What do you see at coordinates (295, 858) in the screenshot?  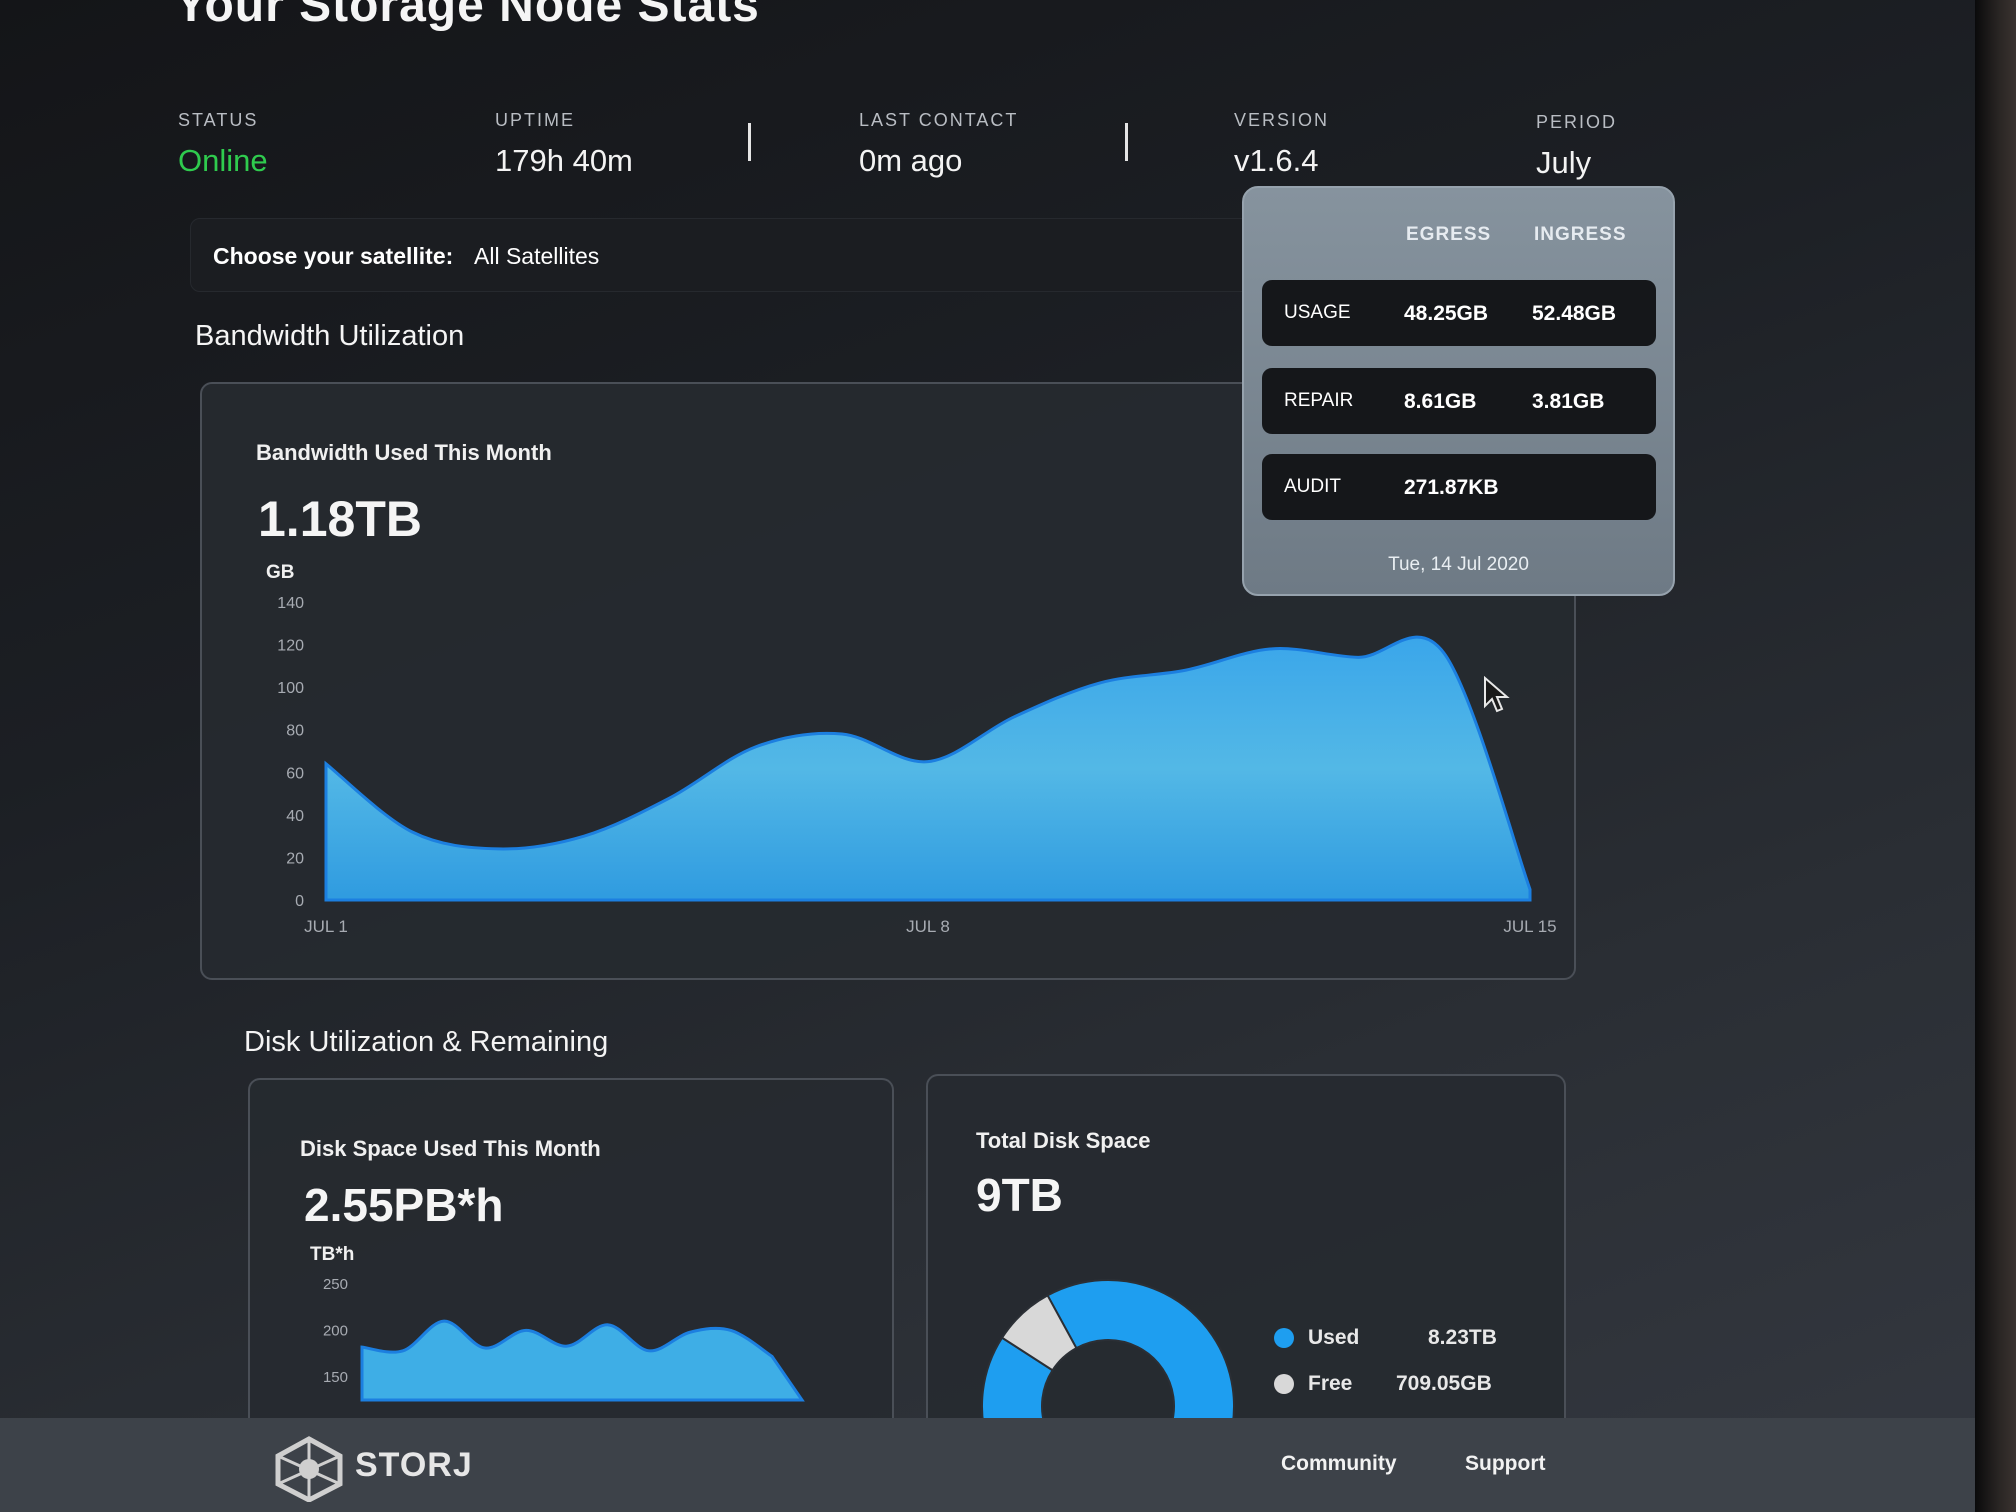 I see `y-tick-label: 20` at bounding box center [295, 858].